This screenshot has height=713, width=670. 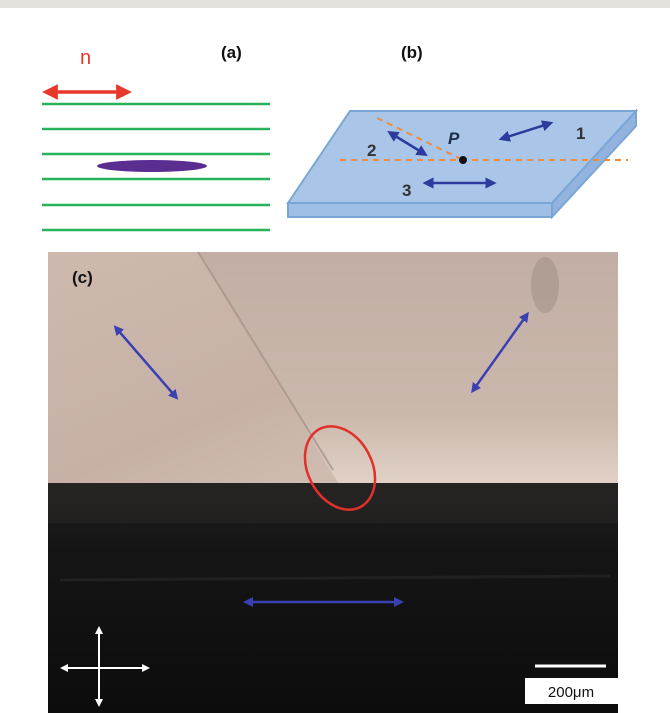 I want to click on panel-b-label: (b), so click(x=412, y=52).